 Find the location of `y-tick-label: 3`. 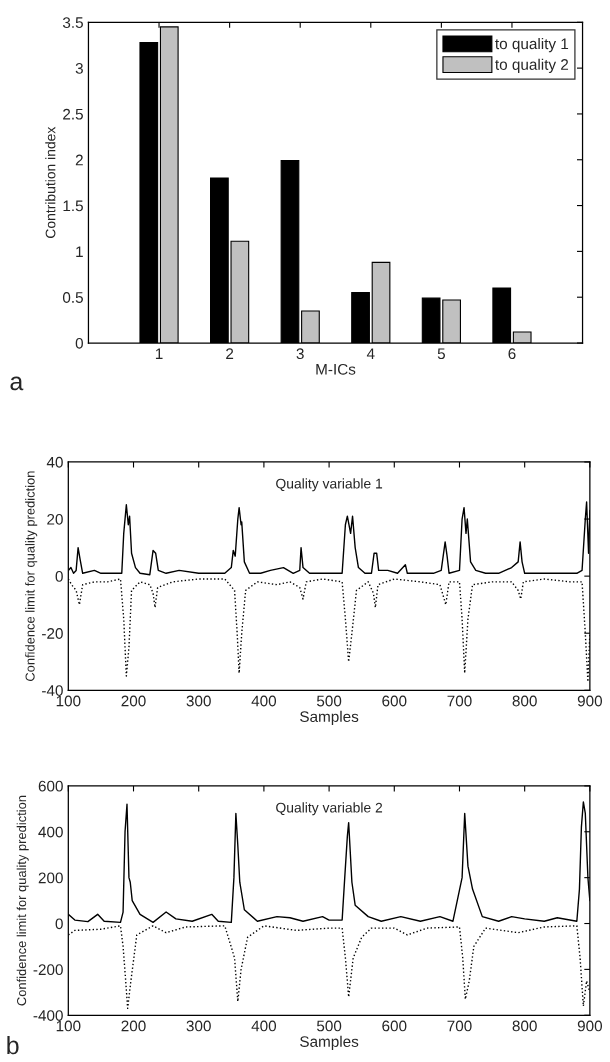

y-tick-label: 3 is located at coordinates (79, 68).